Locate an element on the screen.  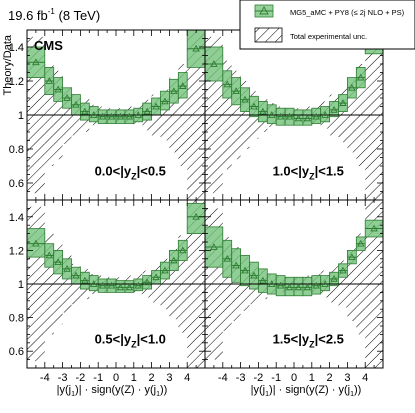
panel-label-suffix: |<0.5 is located at coordinates (151, 170).